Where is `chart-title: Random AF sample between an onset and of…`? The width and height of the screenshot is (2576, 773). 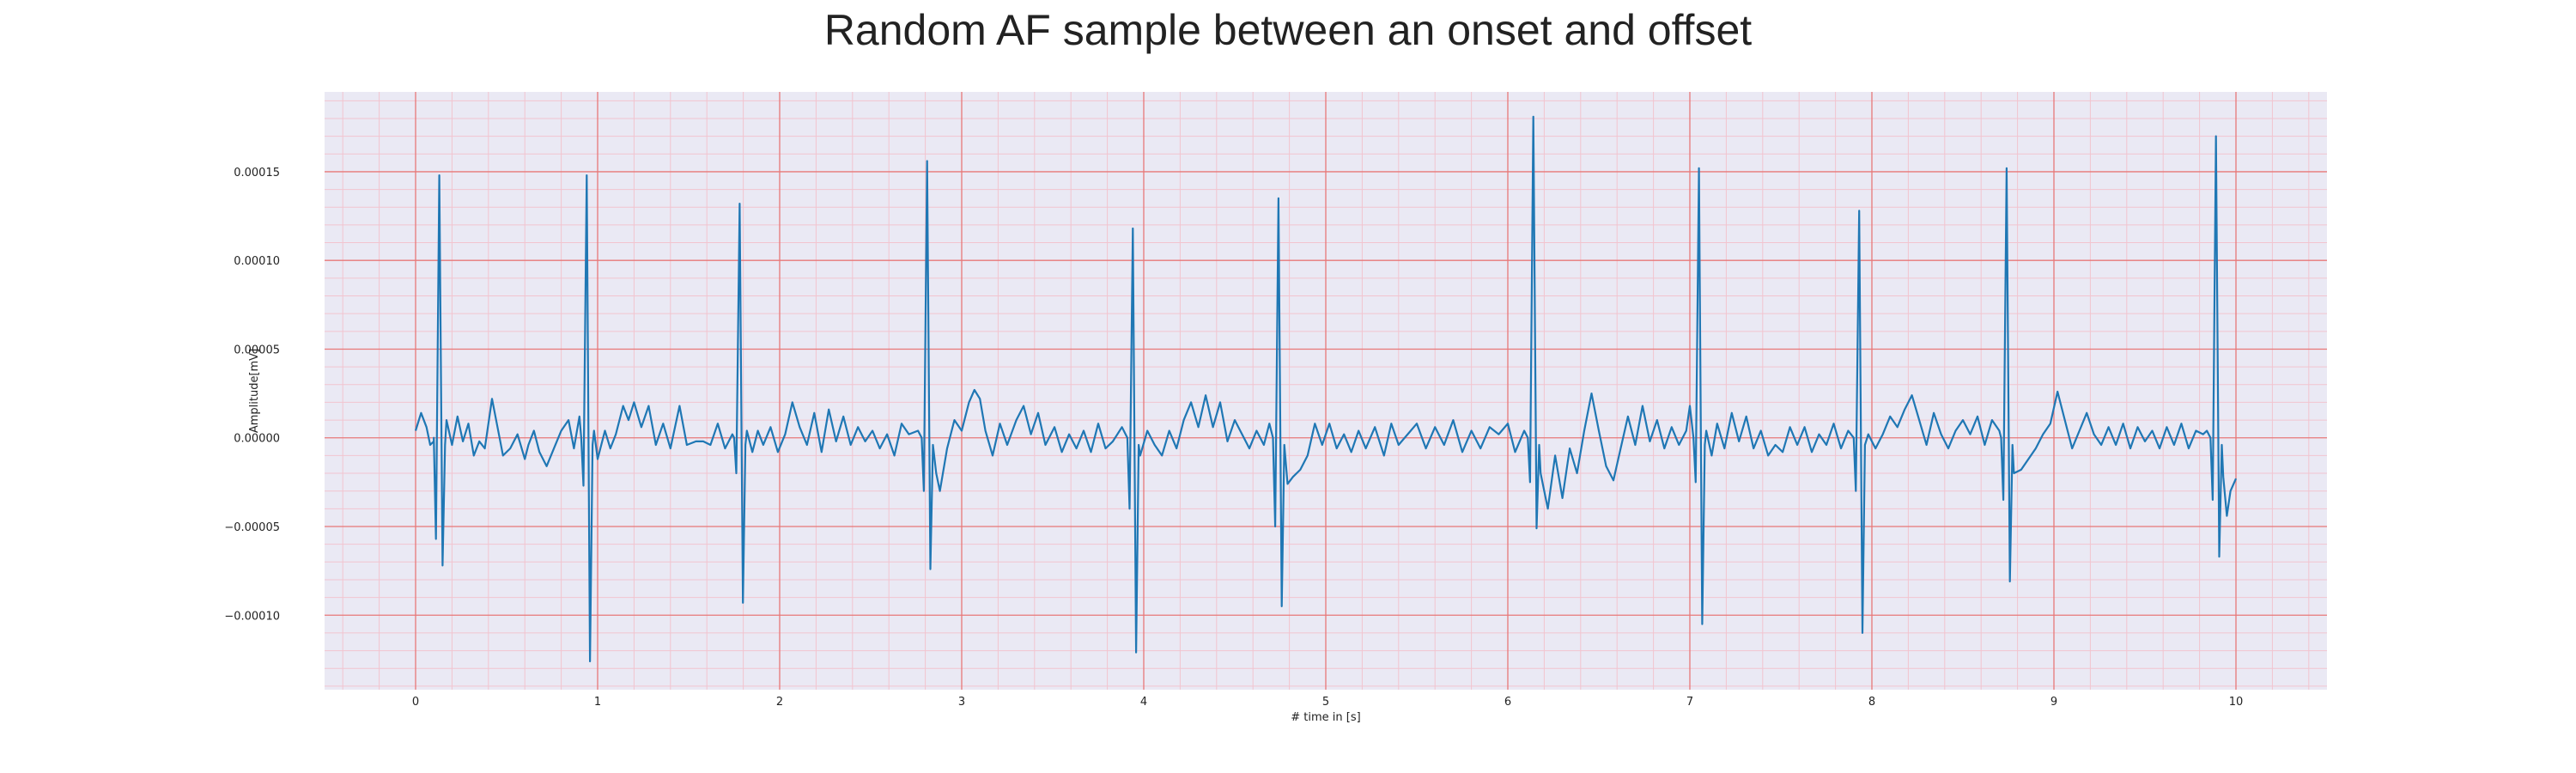 chart-title: Random AF sample between an onset and of… is located at coordinates (1288, 30).